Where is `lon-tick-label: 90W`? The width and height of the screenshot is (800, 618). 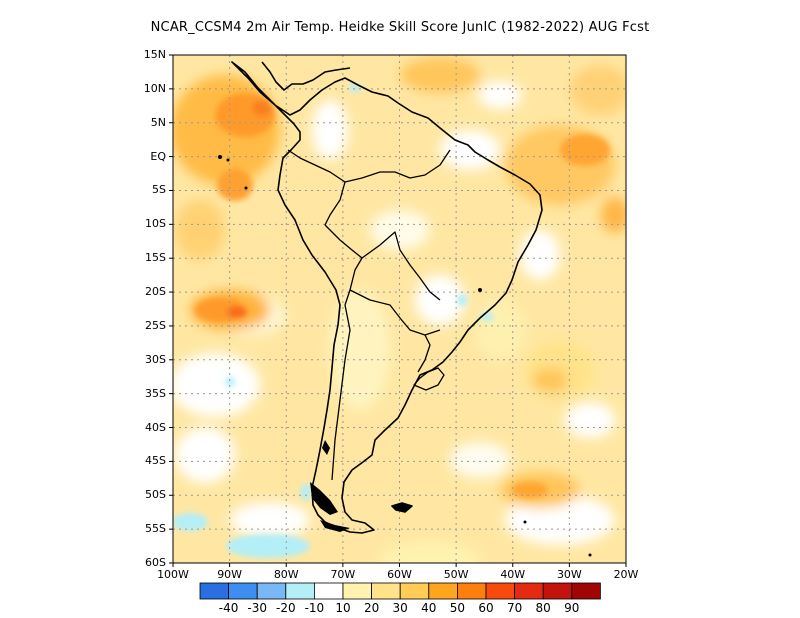 lon-tick-label: 90W is located at coordinates (230, 574).